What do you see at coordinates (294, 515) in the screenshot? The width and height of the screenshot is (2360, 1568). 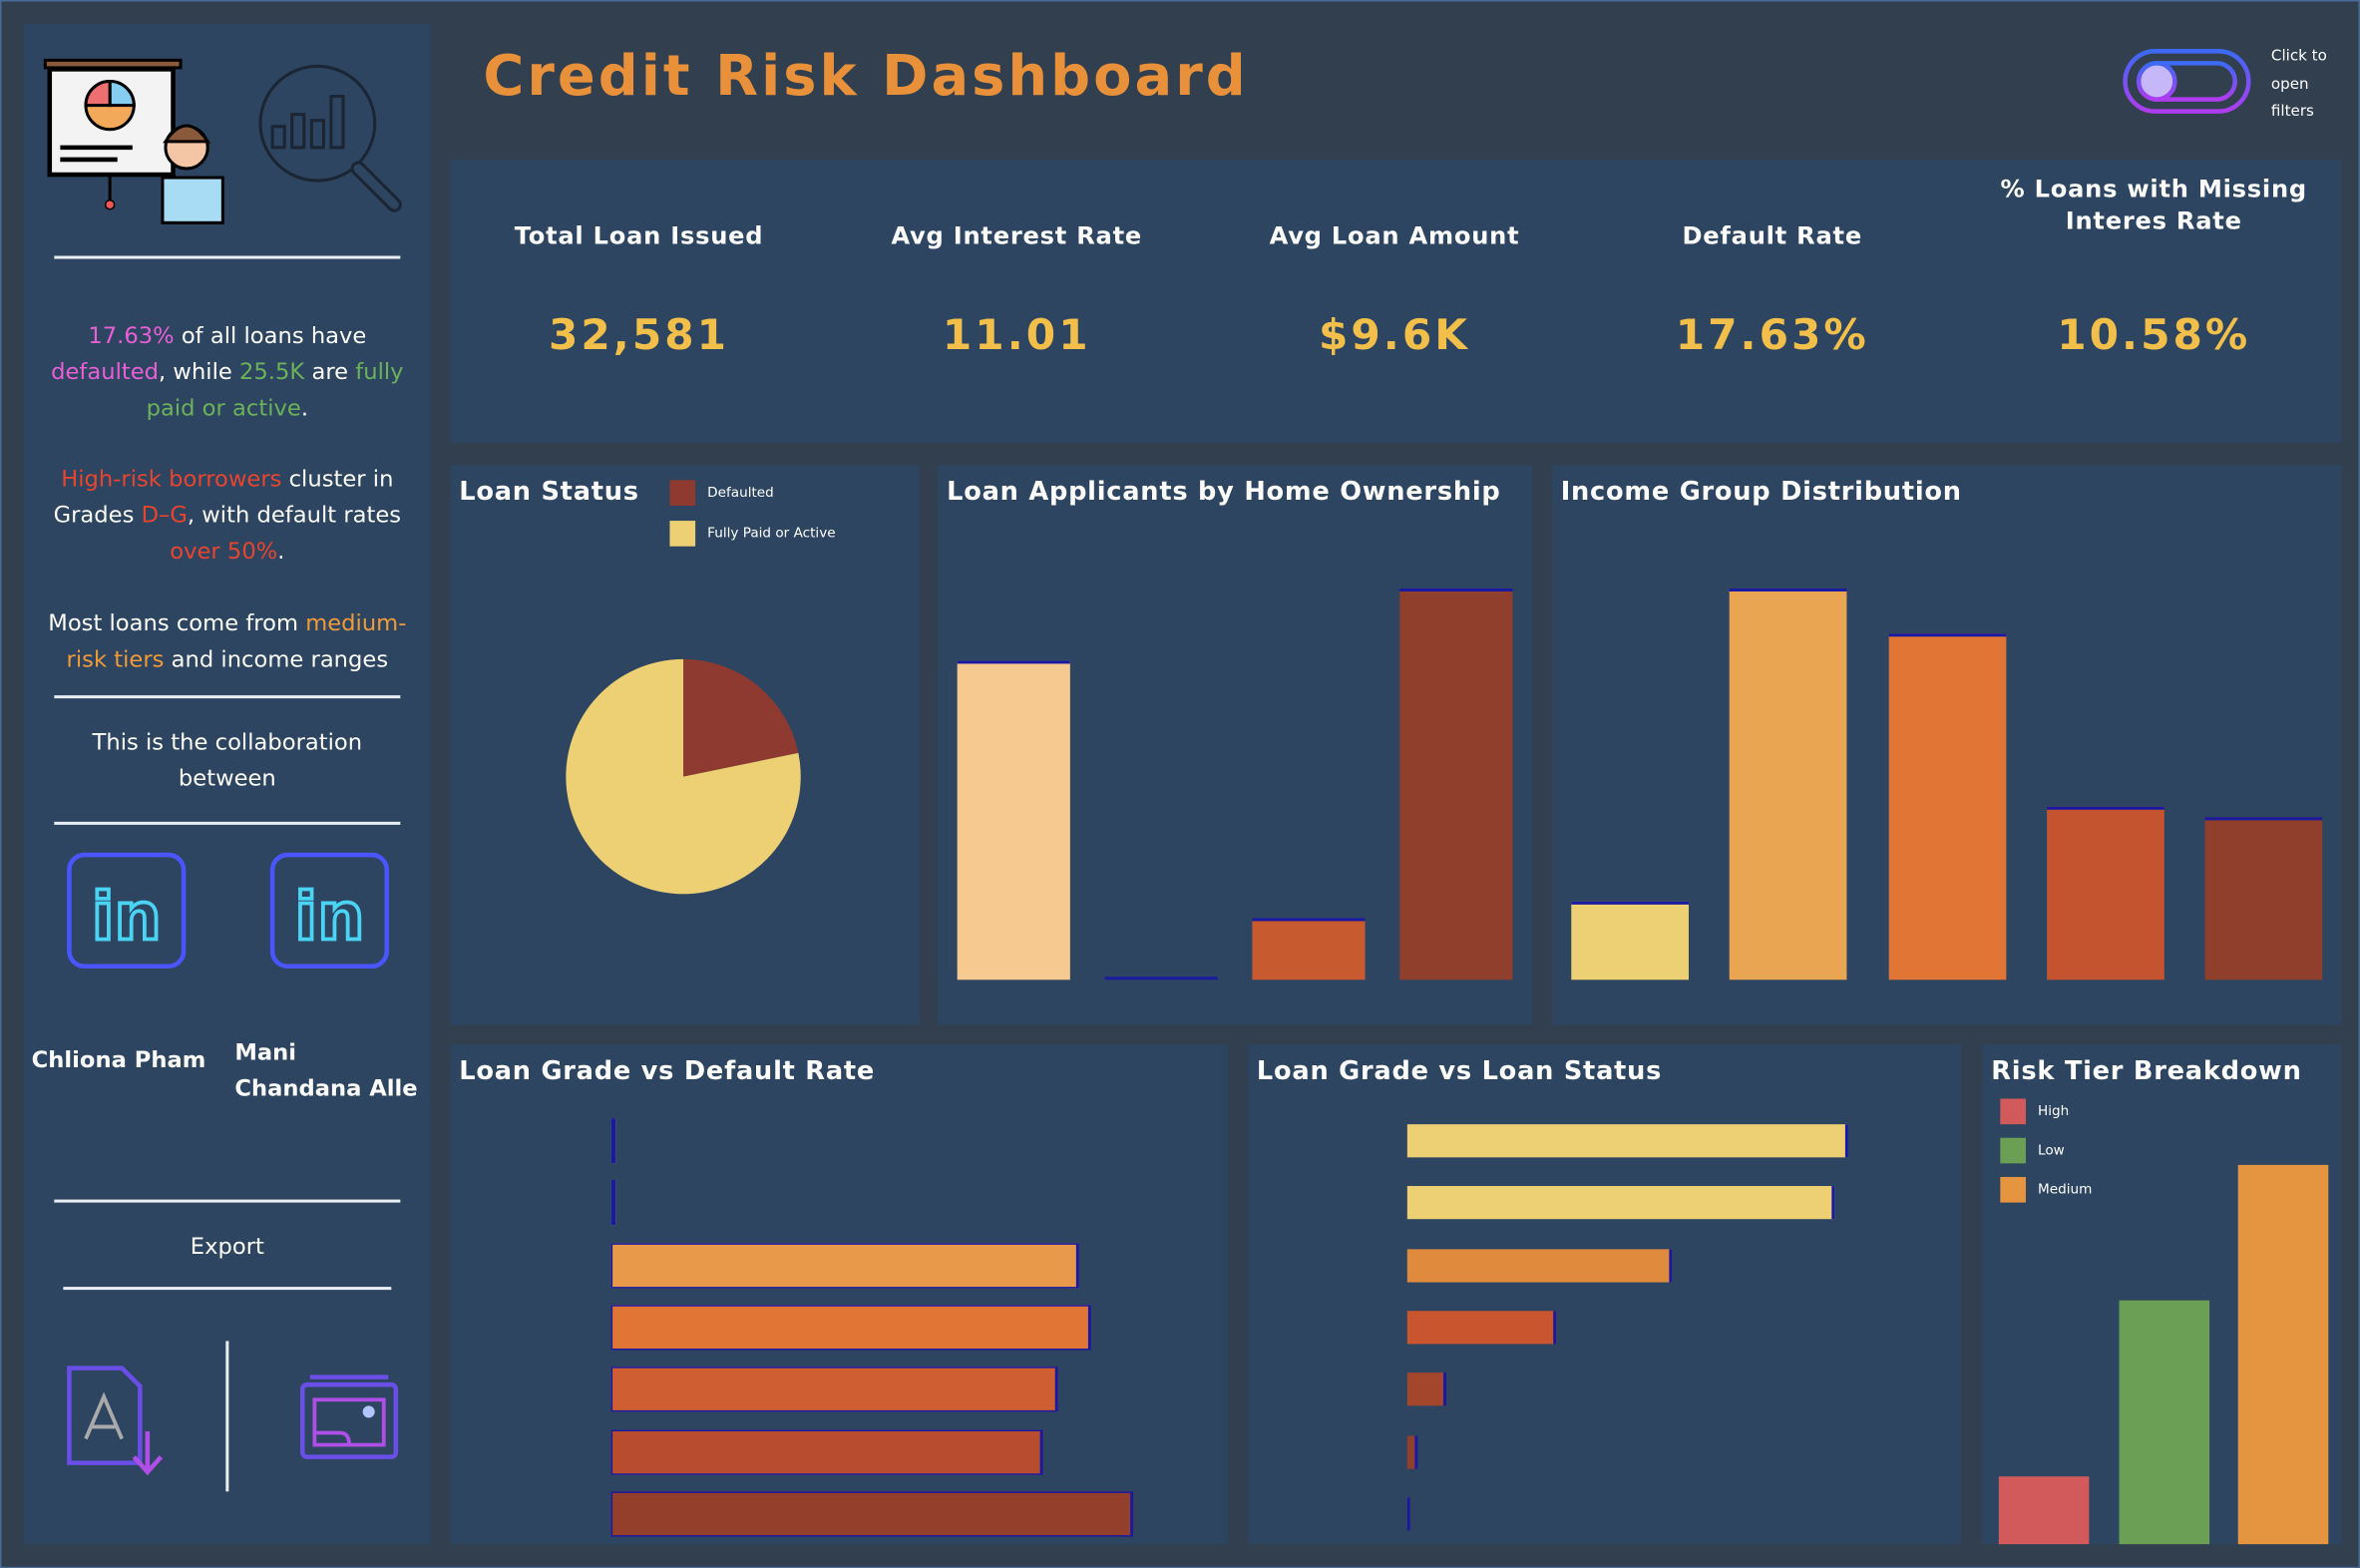 I see `insight-text: , with default rates` at bounding box center [294, 515].